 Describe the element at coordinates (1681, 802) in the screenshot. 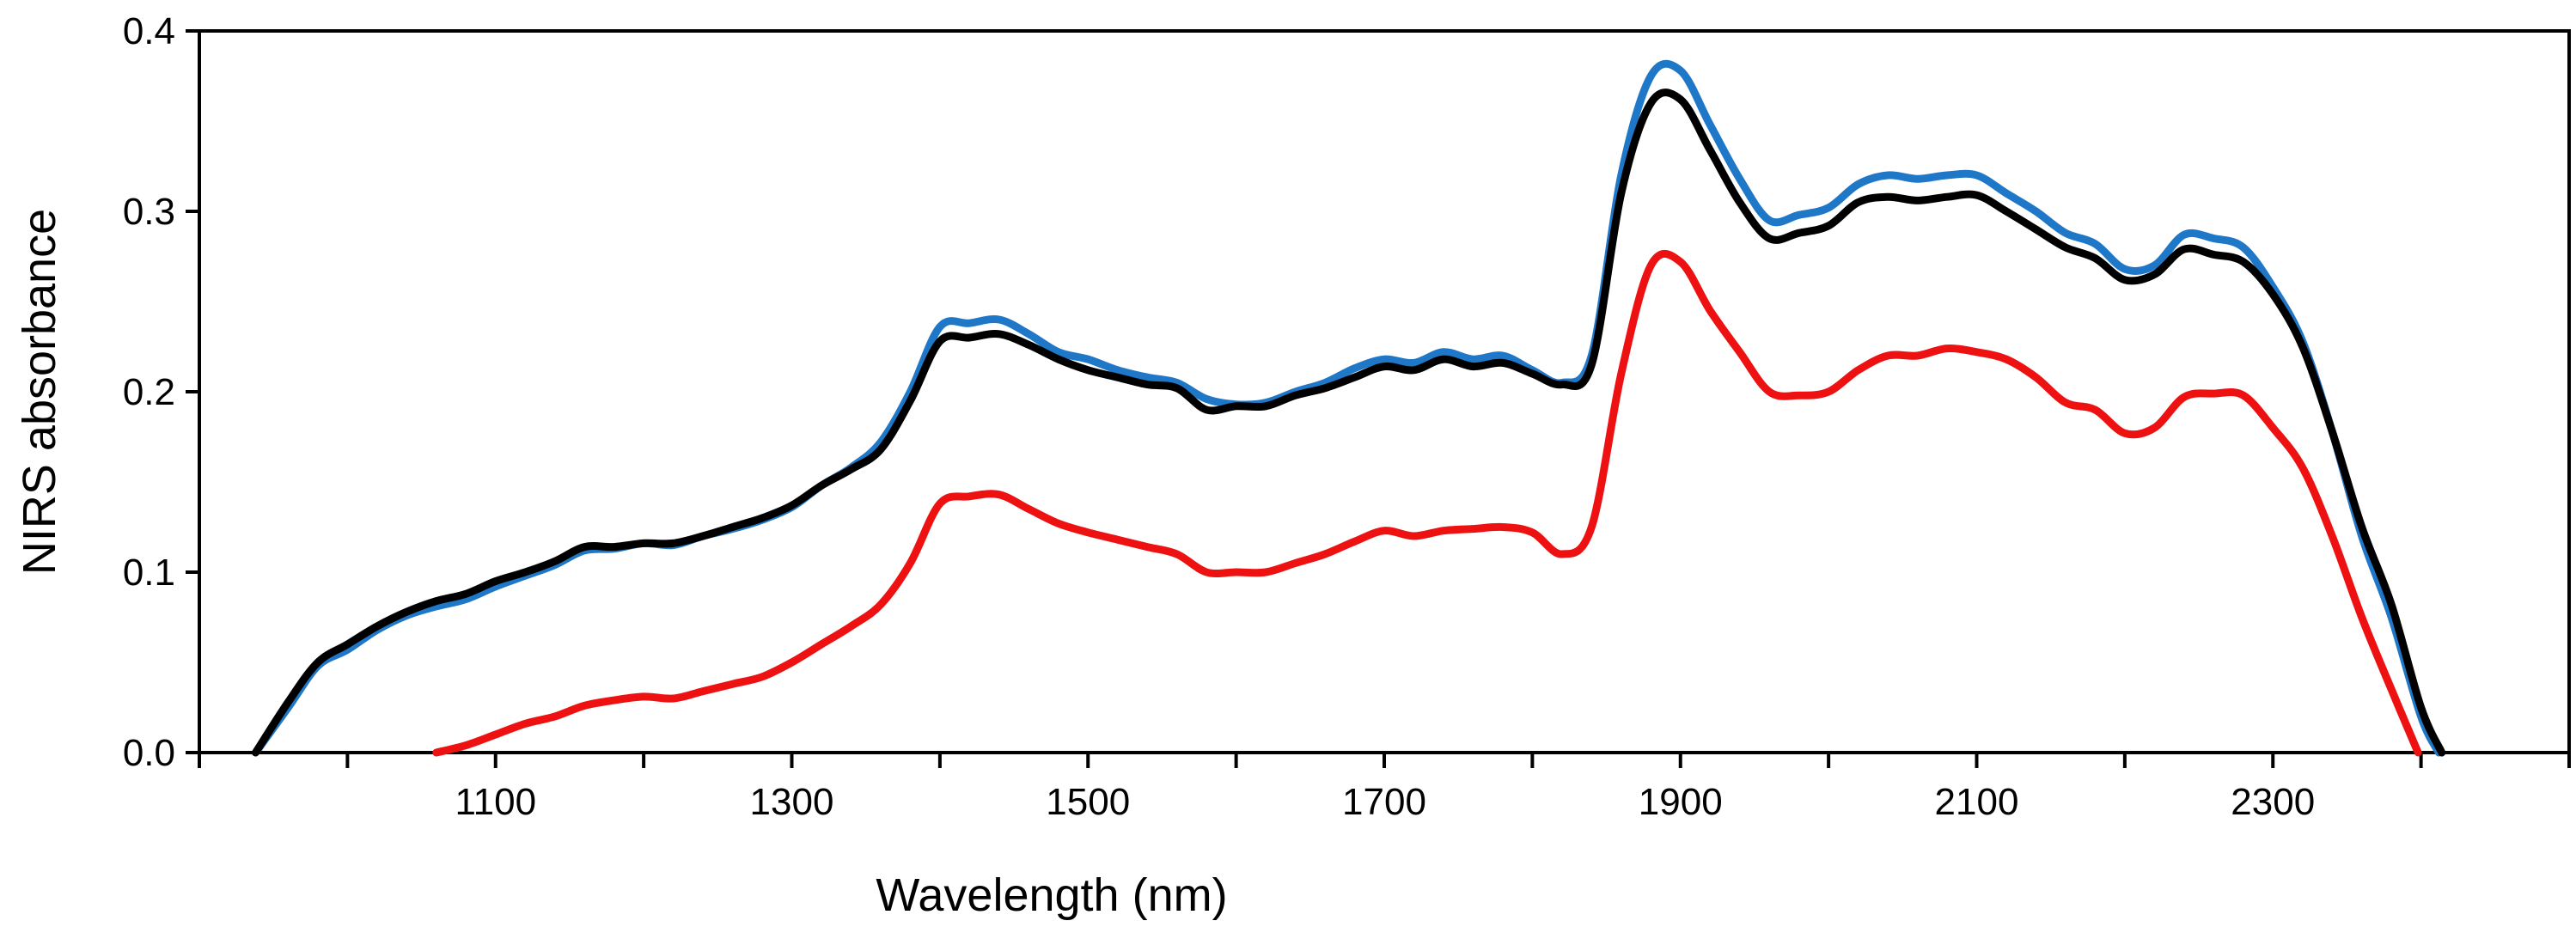

I see `x-tick-label: 1900` at that location.